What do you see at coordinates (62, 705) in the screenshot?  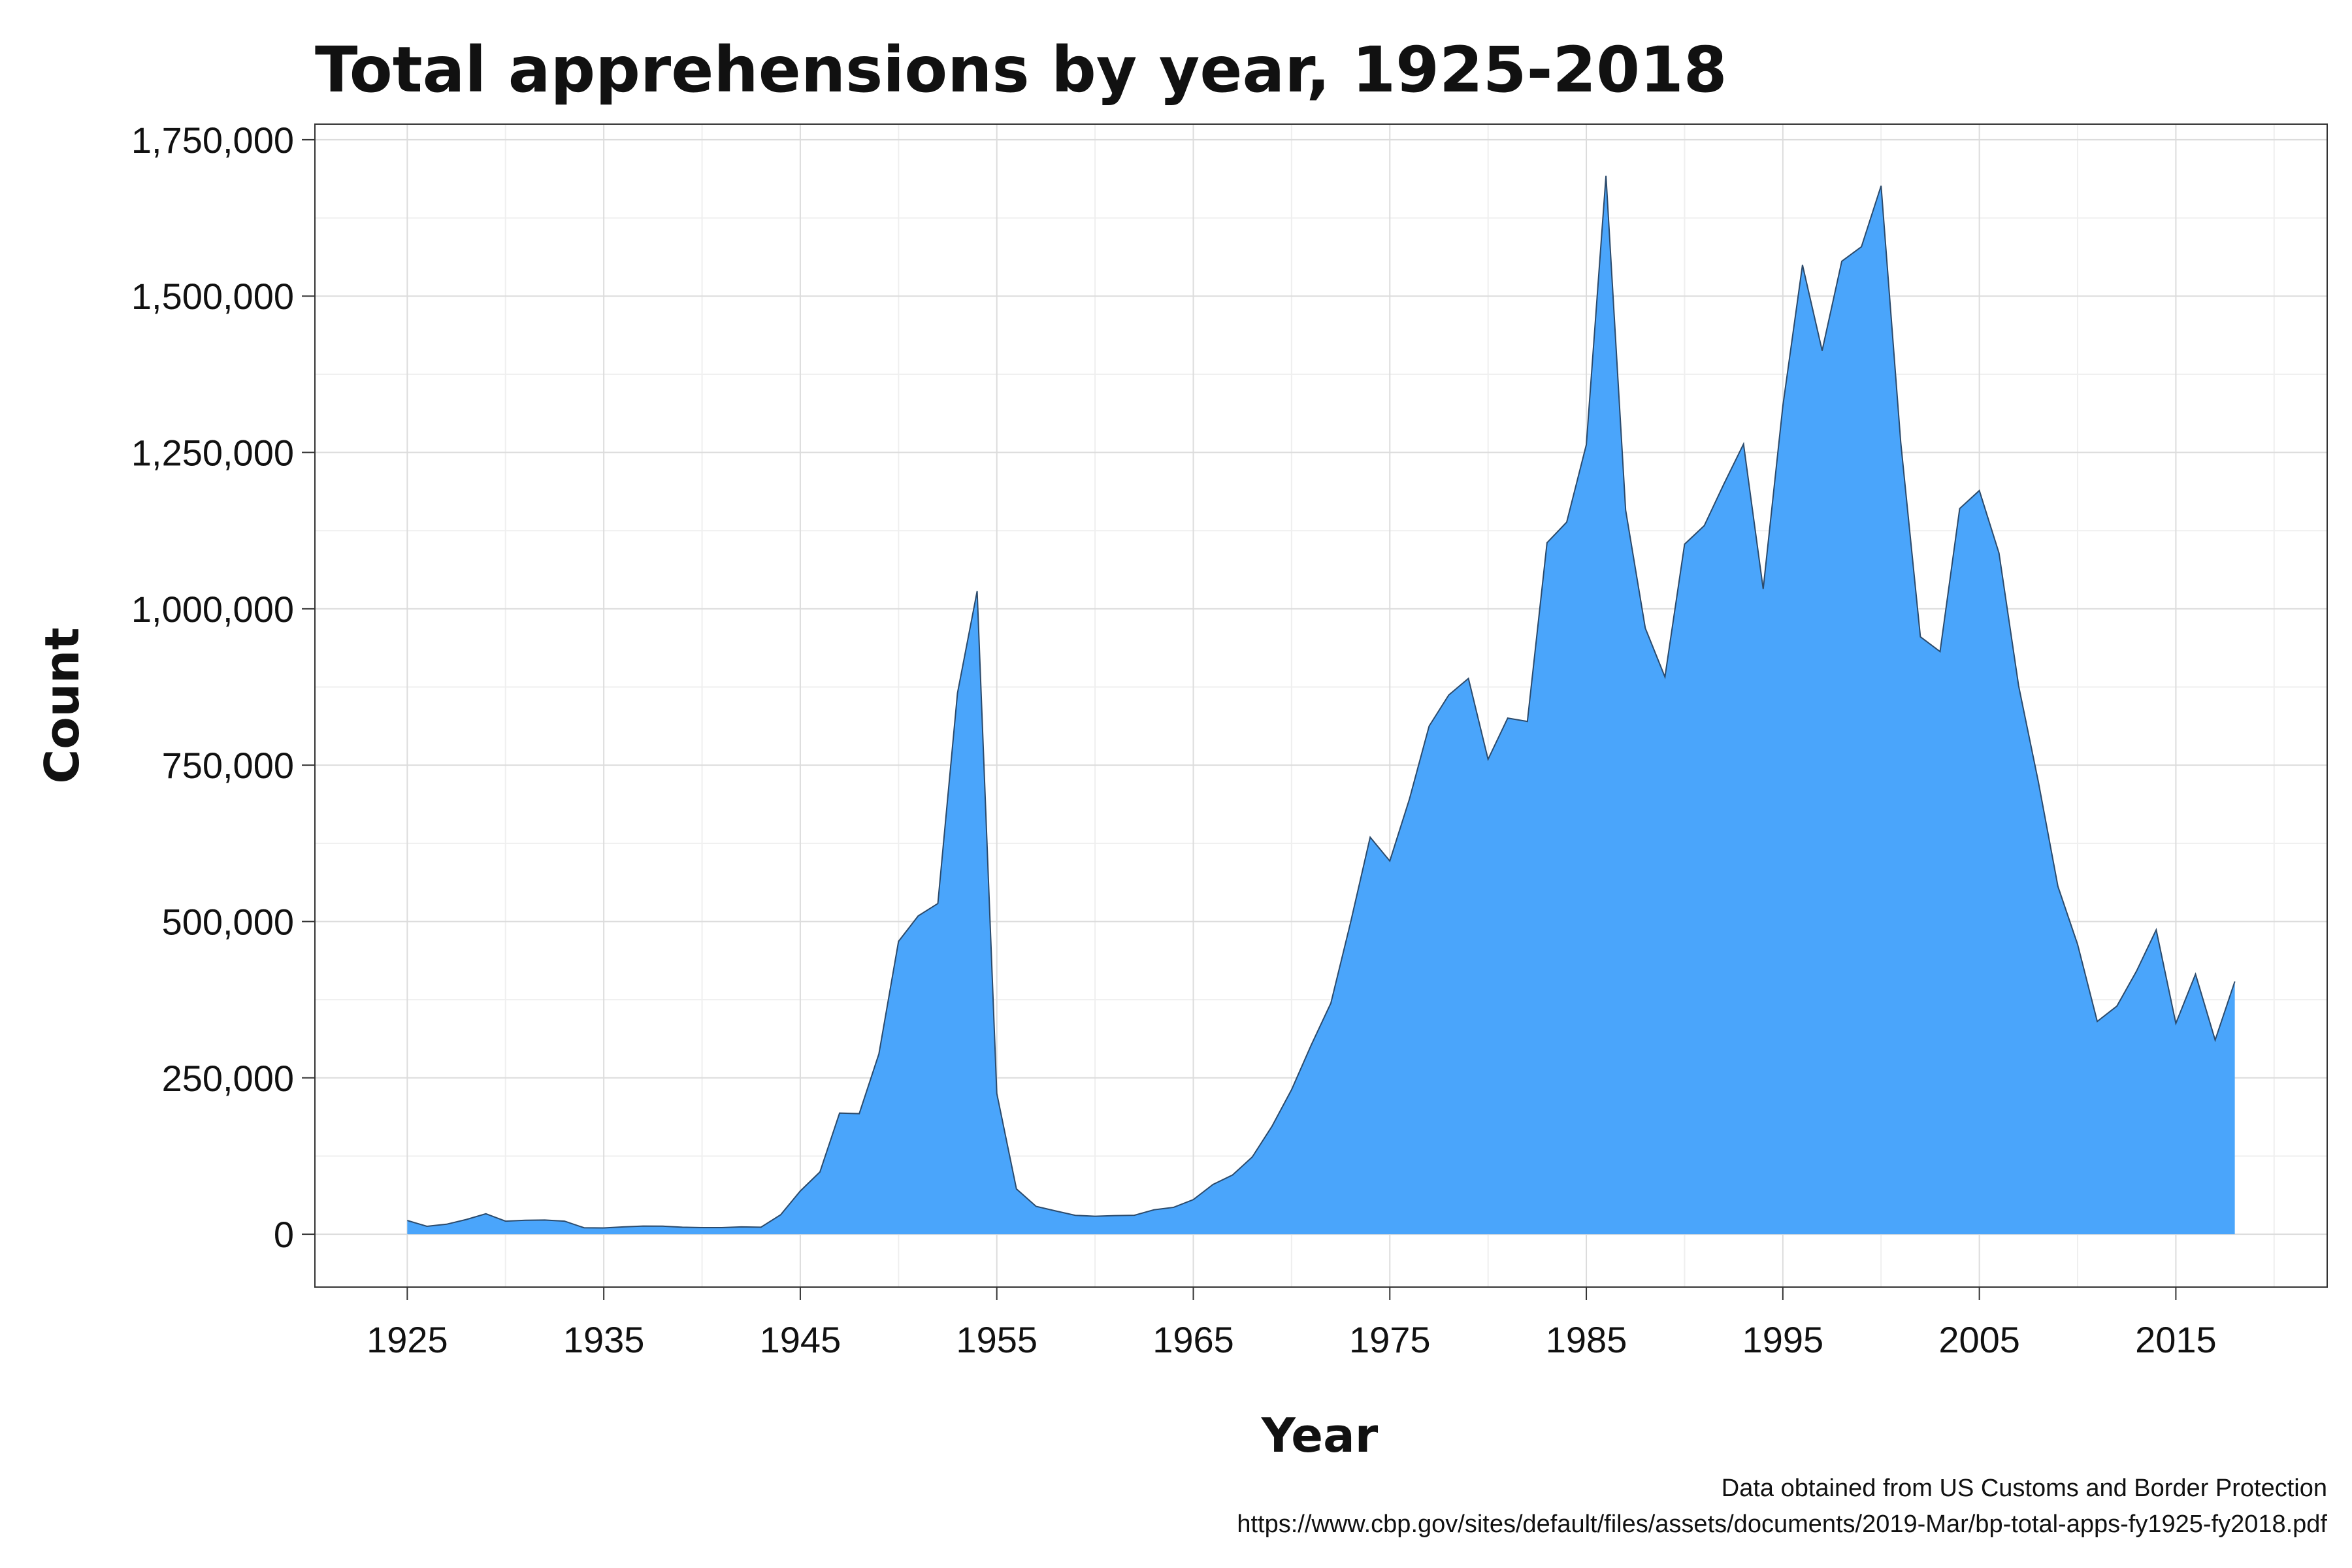 I see `y-axis-title: Count` at bounding box center [62, 705].